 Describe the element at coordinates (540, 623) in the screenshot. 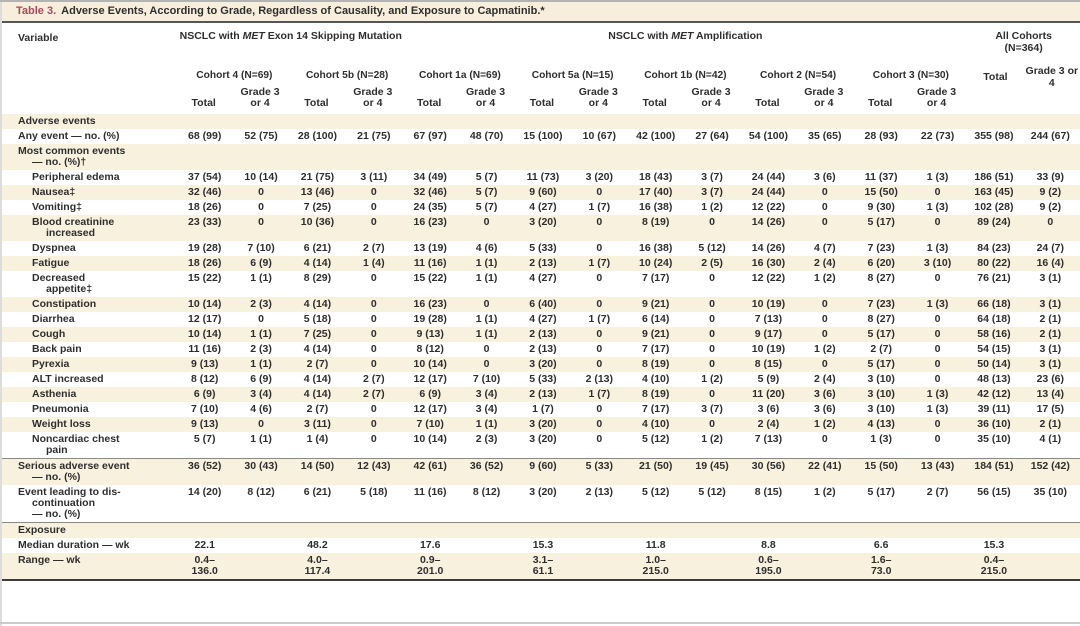

I see `page-bottom-edge` at that location.